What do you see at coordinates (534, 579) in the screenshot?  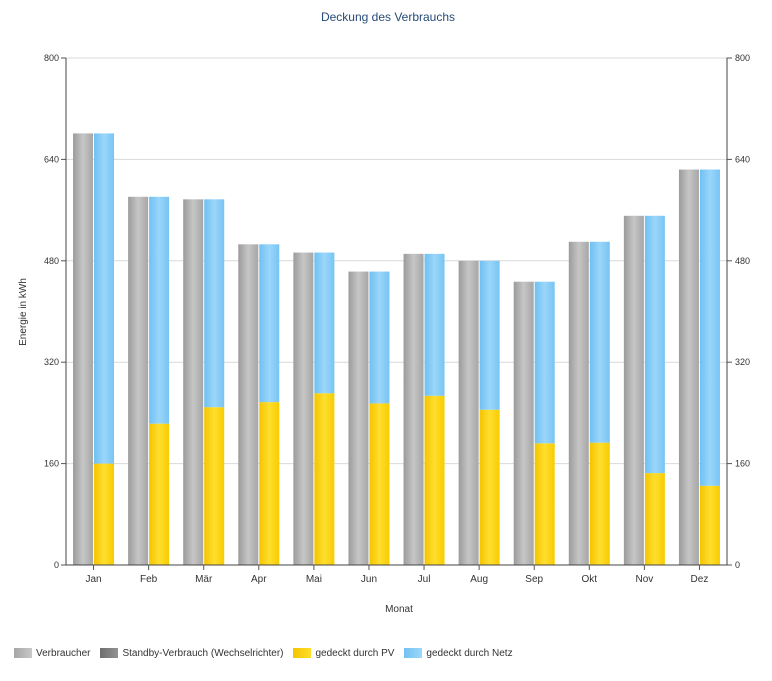 I see `x-tick-label: Sep` at bounding box center [534, 579].